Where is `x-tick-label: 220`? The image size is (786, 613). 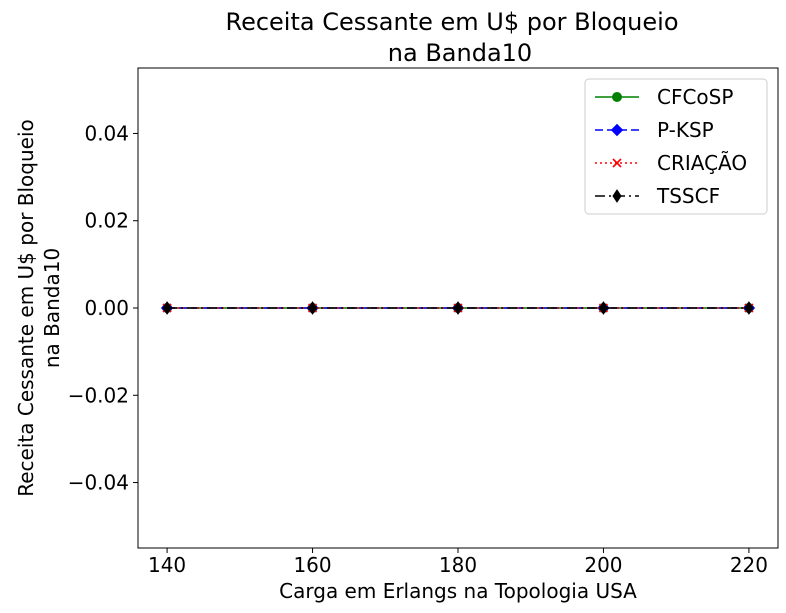 x-tick-label: 220 is located at coordinates (749, 565).